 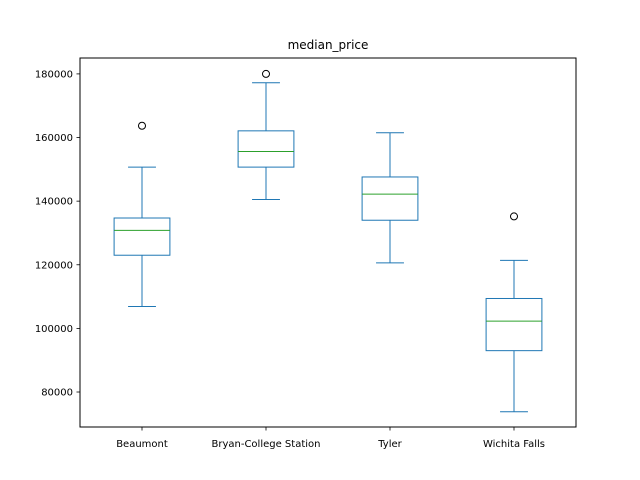 What do you see at coordinates (389, 444) in the screenshot?
I see `x-tick-label: Tyler` at bounding box center [389, 444].